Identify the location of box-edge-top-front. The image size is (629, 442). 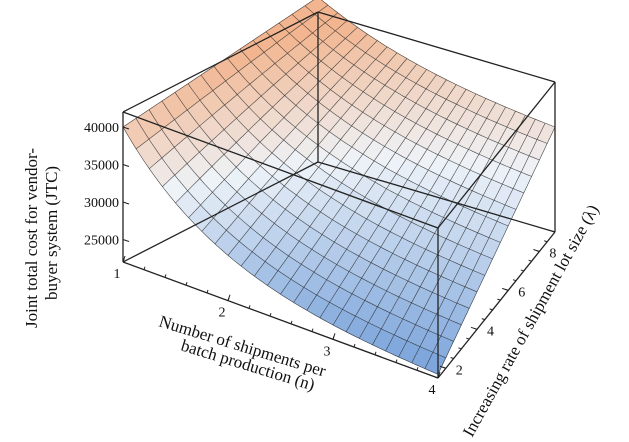
(280, 170).